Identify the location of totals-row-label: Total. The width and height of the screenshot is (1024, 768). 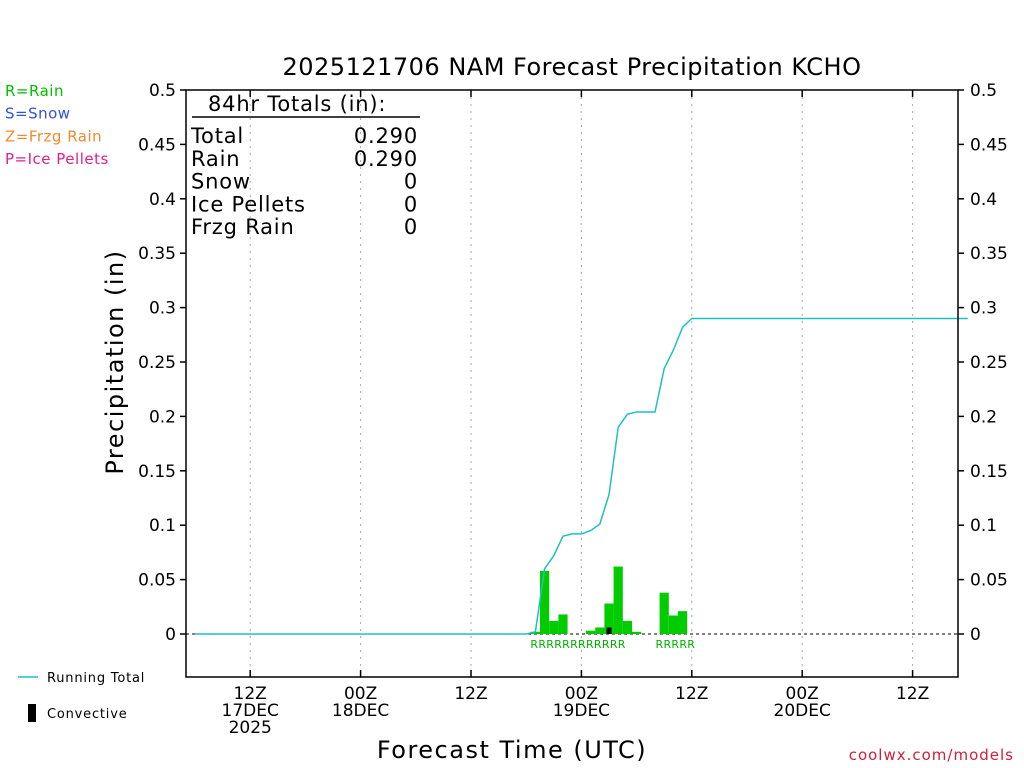
(217, 136).